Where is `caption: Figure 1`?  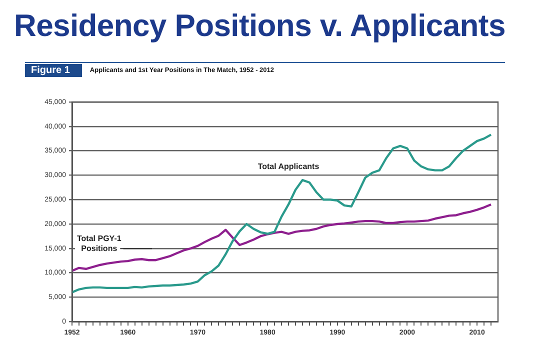 caption: Figure 1 is located at coordinates (53, 70).